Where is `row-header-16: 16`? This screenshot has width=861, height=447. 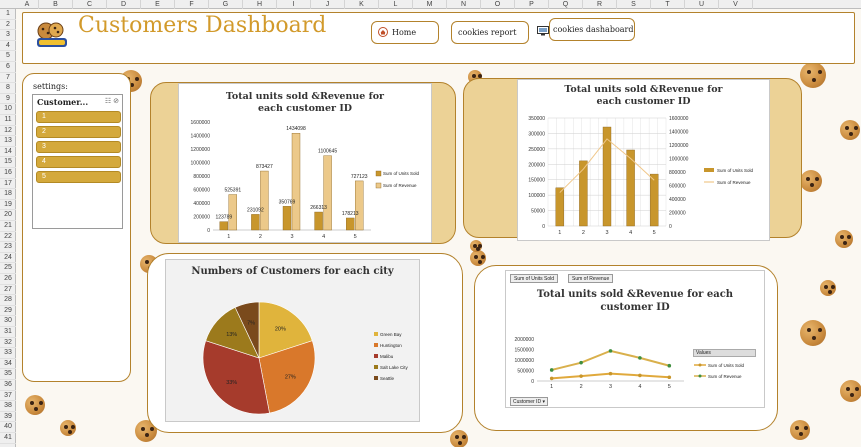 row-header-16: 16 is located at coordinates (8, 173).